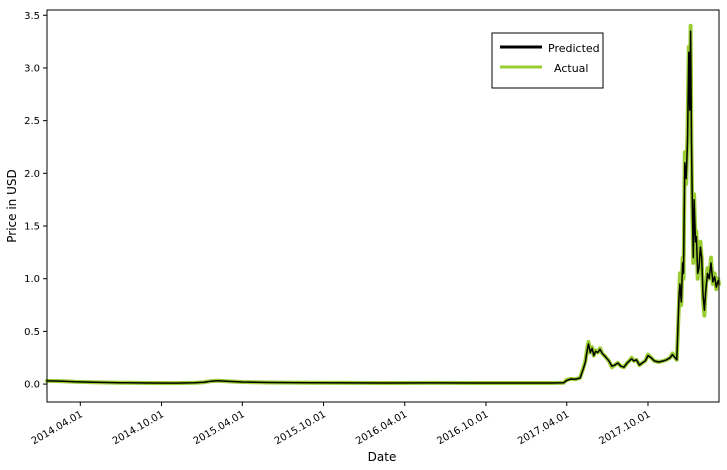 The width and height of the screenshot is (727, 470). Describe the element at coordinates (32, 121) in the screenshot. I see `y-tick-label: 2.5` at that location.